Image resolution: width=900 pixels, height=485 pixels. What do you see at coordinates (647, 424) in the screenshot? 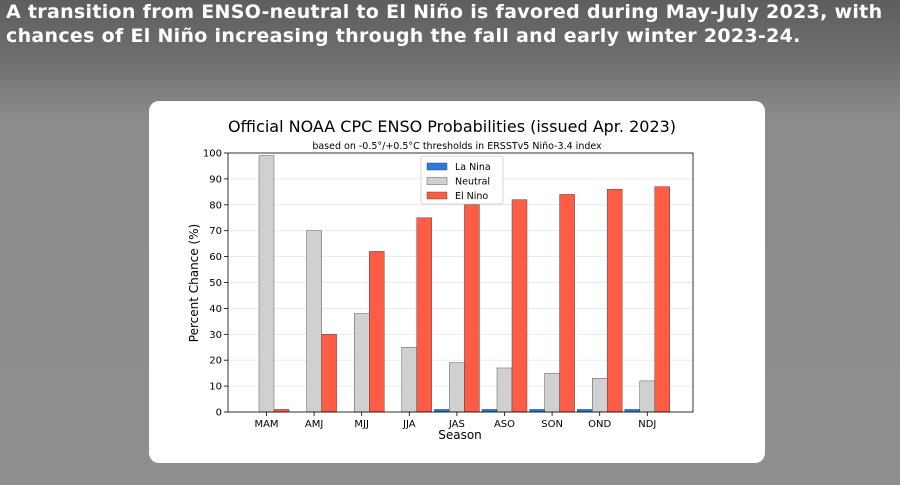
I see `x-tick-label: NDJ` at bounding box center [647, 424].